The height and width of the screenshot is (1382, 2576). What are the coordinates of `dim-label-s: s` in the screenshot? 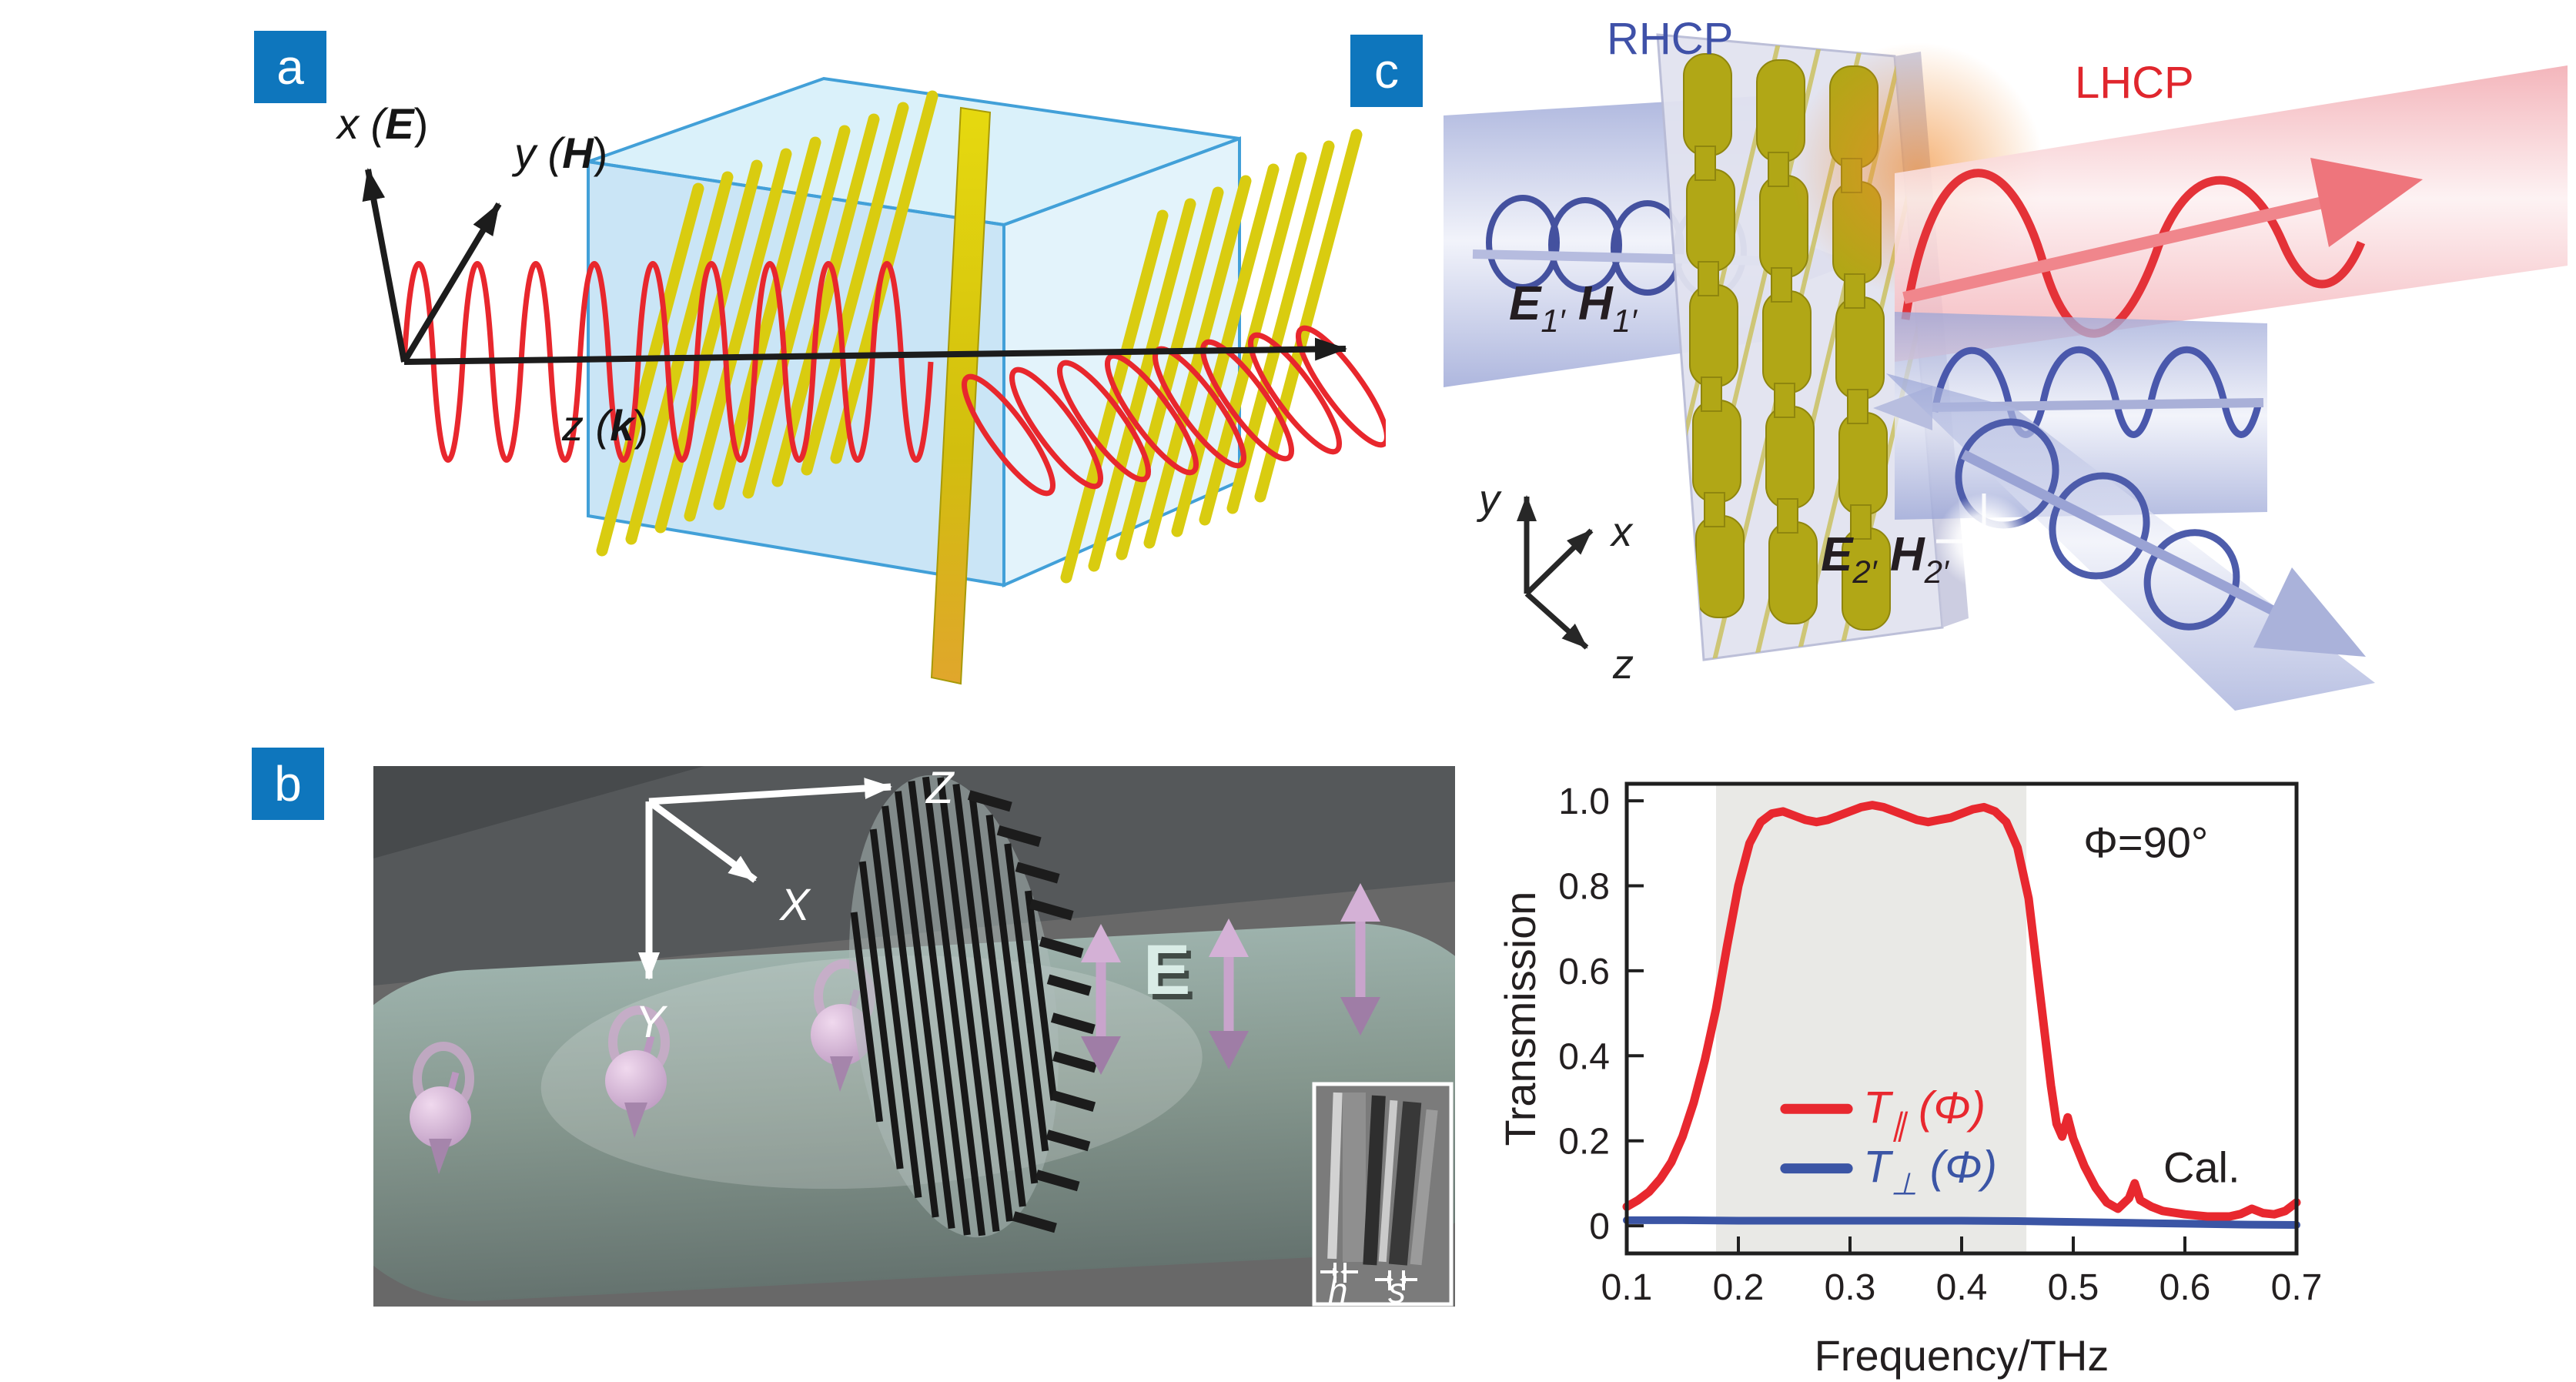 It's located at (1397, 1288).